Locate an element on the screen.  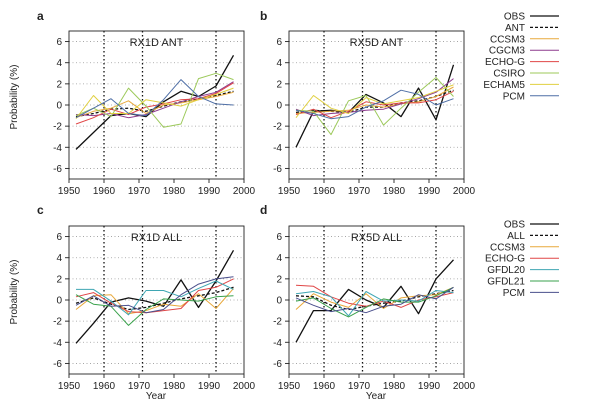
series-line-cgcm3 is located at coordinates (154, 100).